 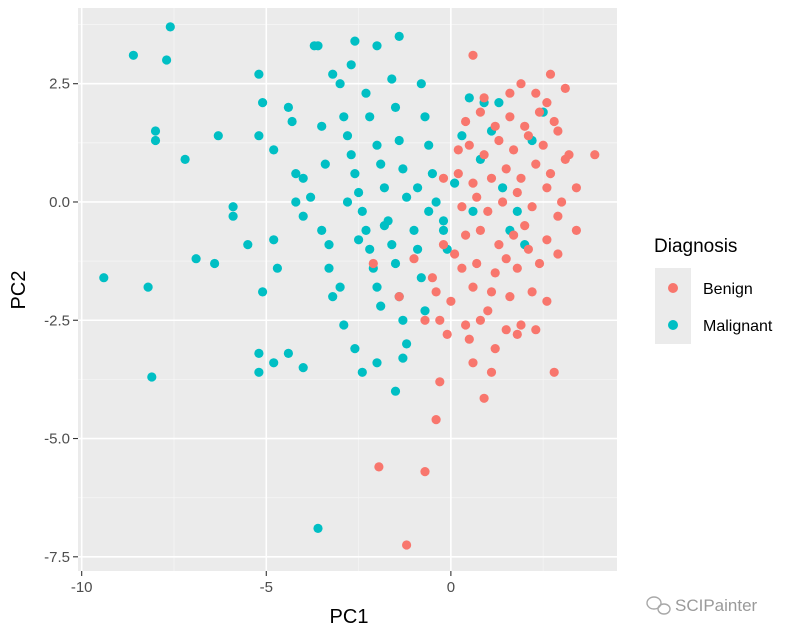 I want to click on y-axis-title: PC2, so click(x=19, y=290).